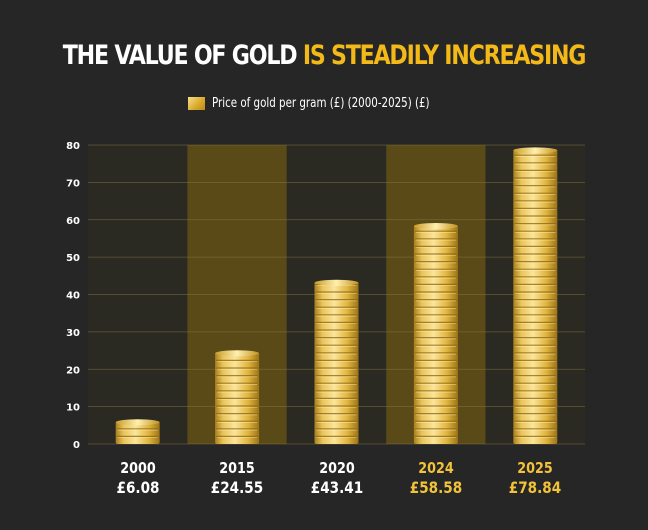 This screenshot has height=530, width=648. I want to click on y-tick-label: 30, so click(73, 333).